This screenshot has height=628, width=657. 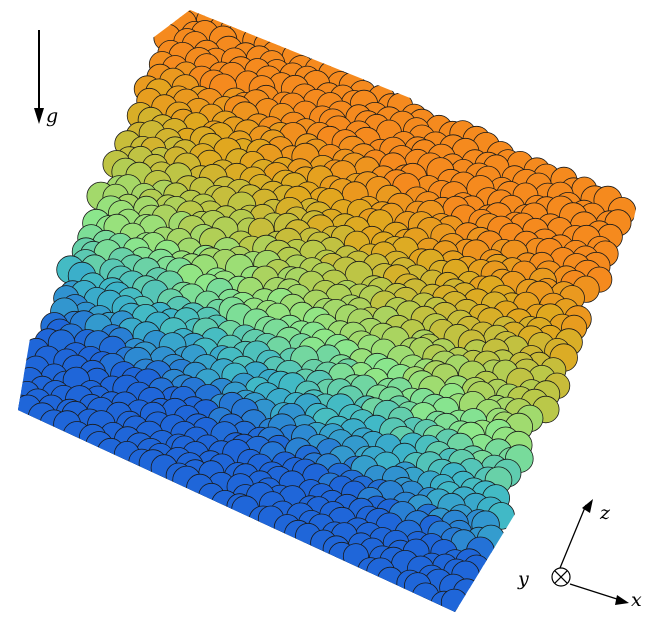 What do you see at coordinates (523, 579) in the screenshot?
I see `y-axis-label: y` at bounding box center [523, 579].